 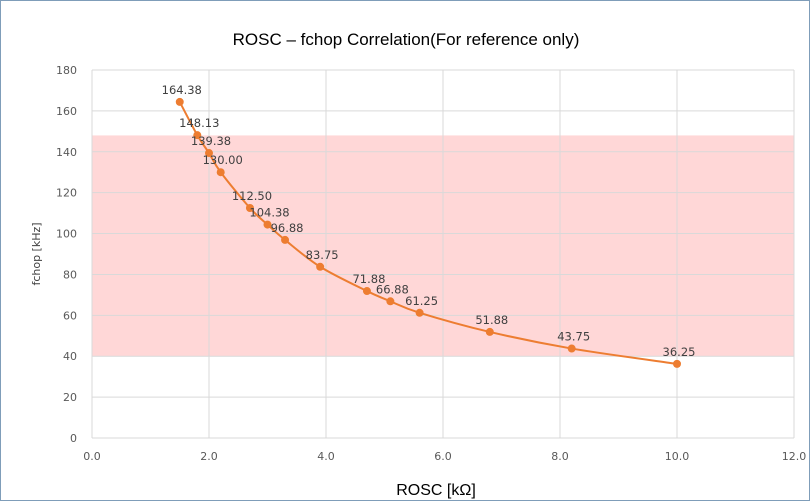 I want to click on y-axis-title: fchop [kHz], so click(x=36, y=253).